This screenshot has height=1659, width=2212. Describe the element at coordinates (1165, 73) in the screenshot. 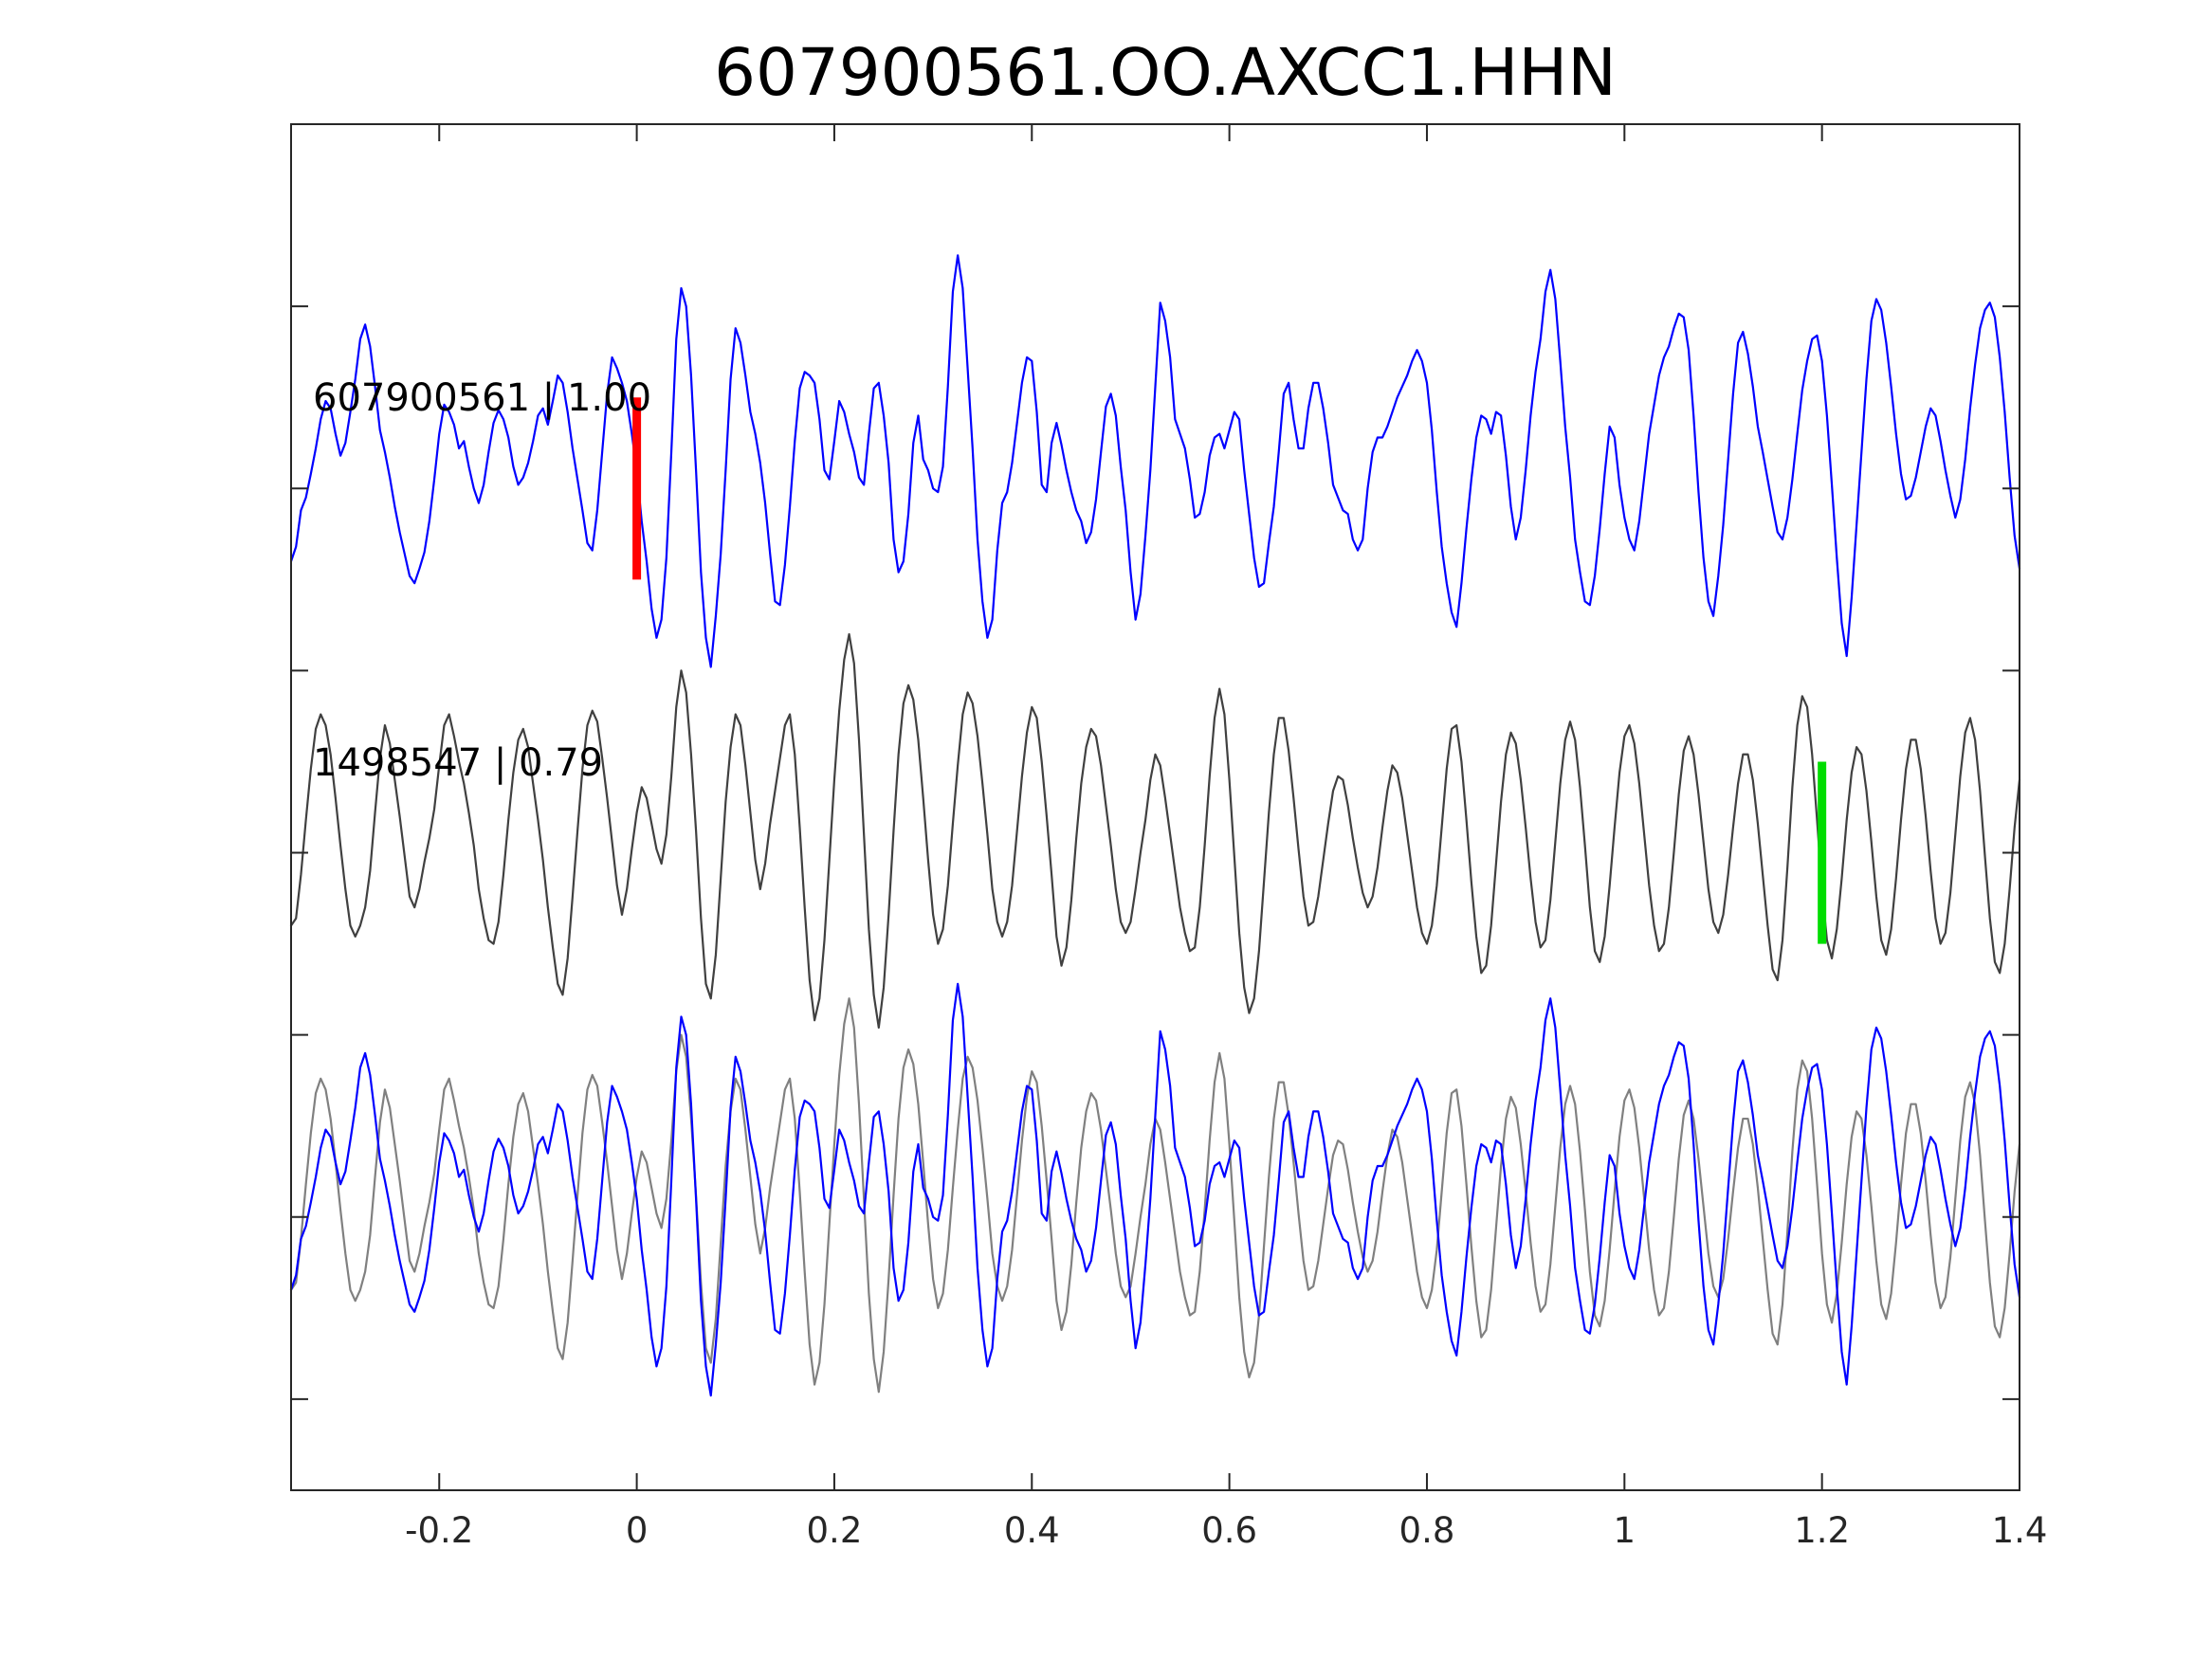

I see `chart-title: 607900561.OO.AXCC1.HHN` at that location.